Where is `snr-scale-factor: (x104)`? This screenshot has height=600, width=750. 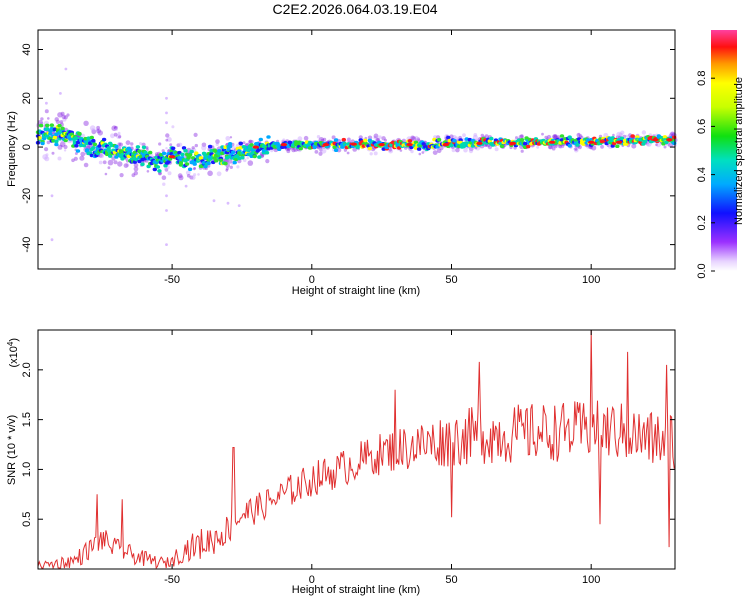 snr-scale-factor: (x104) is located at coordinates (13, 353).